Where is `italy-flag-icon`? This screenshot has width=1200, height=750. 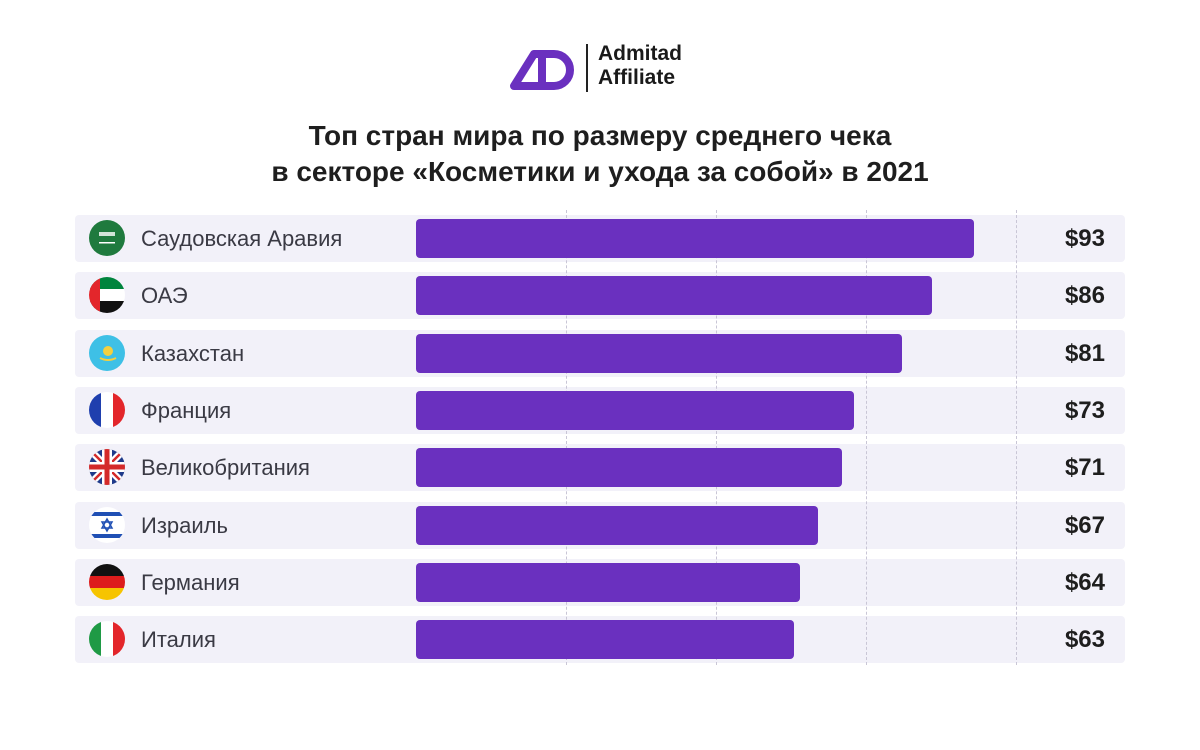
italy-flag-icon is located at coordinates (107, 639).